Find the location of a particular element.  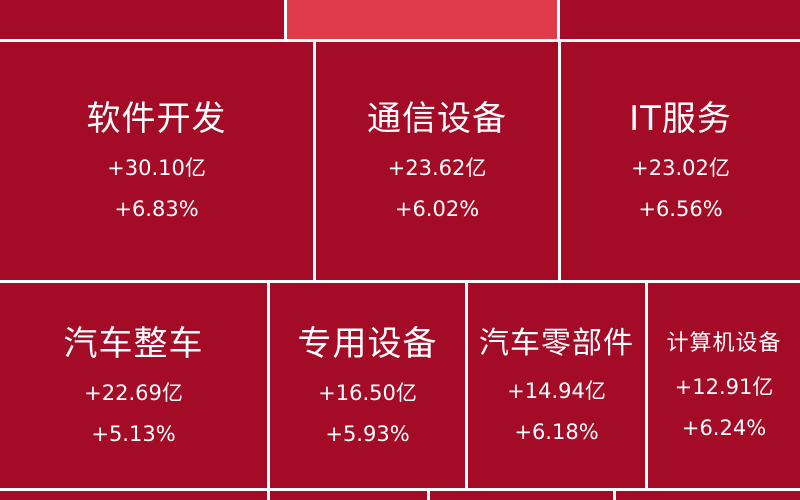

treemap-tile-it-services: IT服务 +23.02亿 +6.56% is located at coordinates (680, 161).